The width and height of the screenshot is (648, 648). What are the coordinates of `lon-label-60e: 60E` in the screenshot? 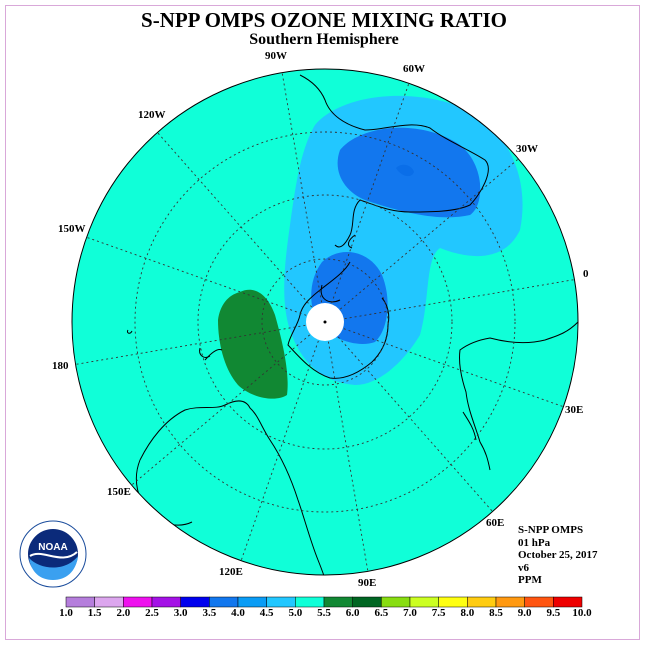 It's located at (495, 523).